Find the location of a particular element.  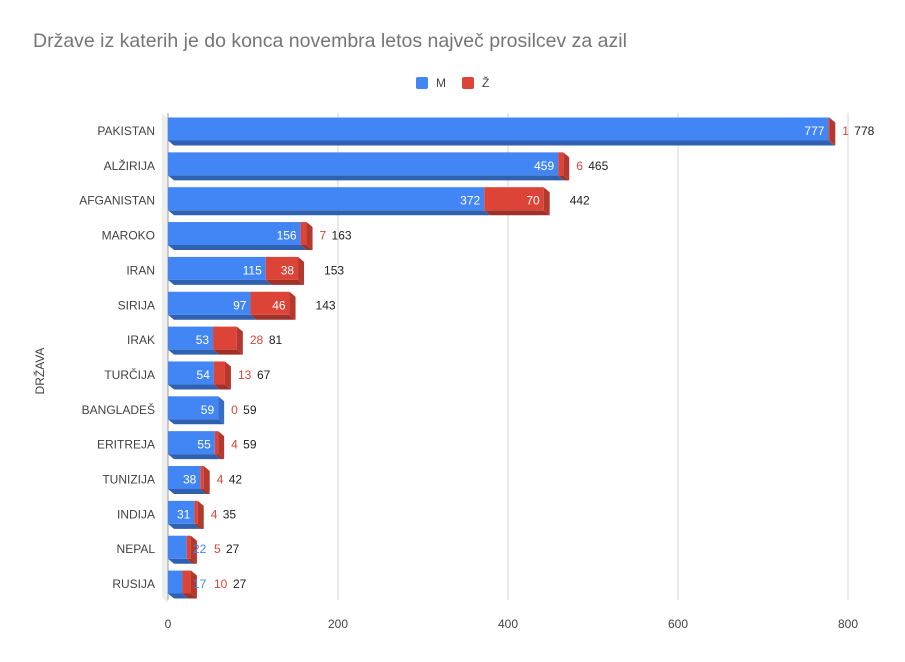

data-label-m: 59 is located at coordinates (208, 410).